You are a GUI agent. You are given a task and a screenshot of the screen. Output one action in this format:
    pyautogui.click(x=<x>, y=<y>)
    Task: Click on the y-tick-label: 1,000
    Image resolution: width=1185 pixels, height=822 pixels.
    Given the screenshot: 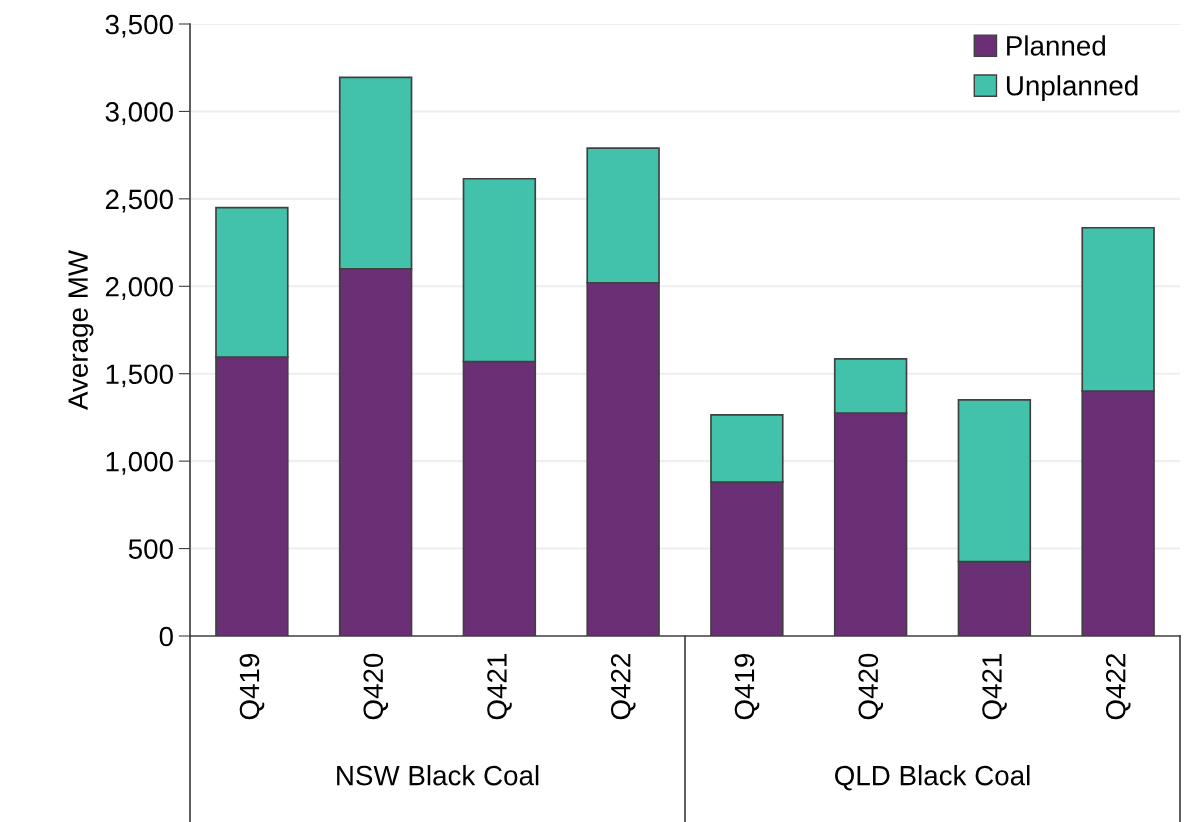 What is the action you would take?
    pyautogui.click(x=139, y=463)
    